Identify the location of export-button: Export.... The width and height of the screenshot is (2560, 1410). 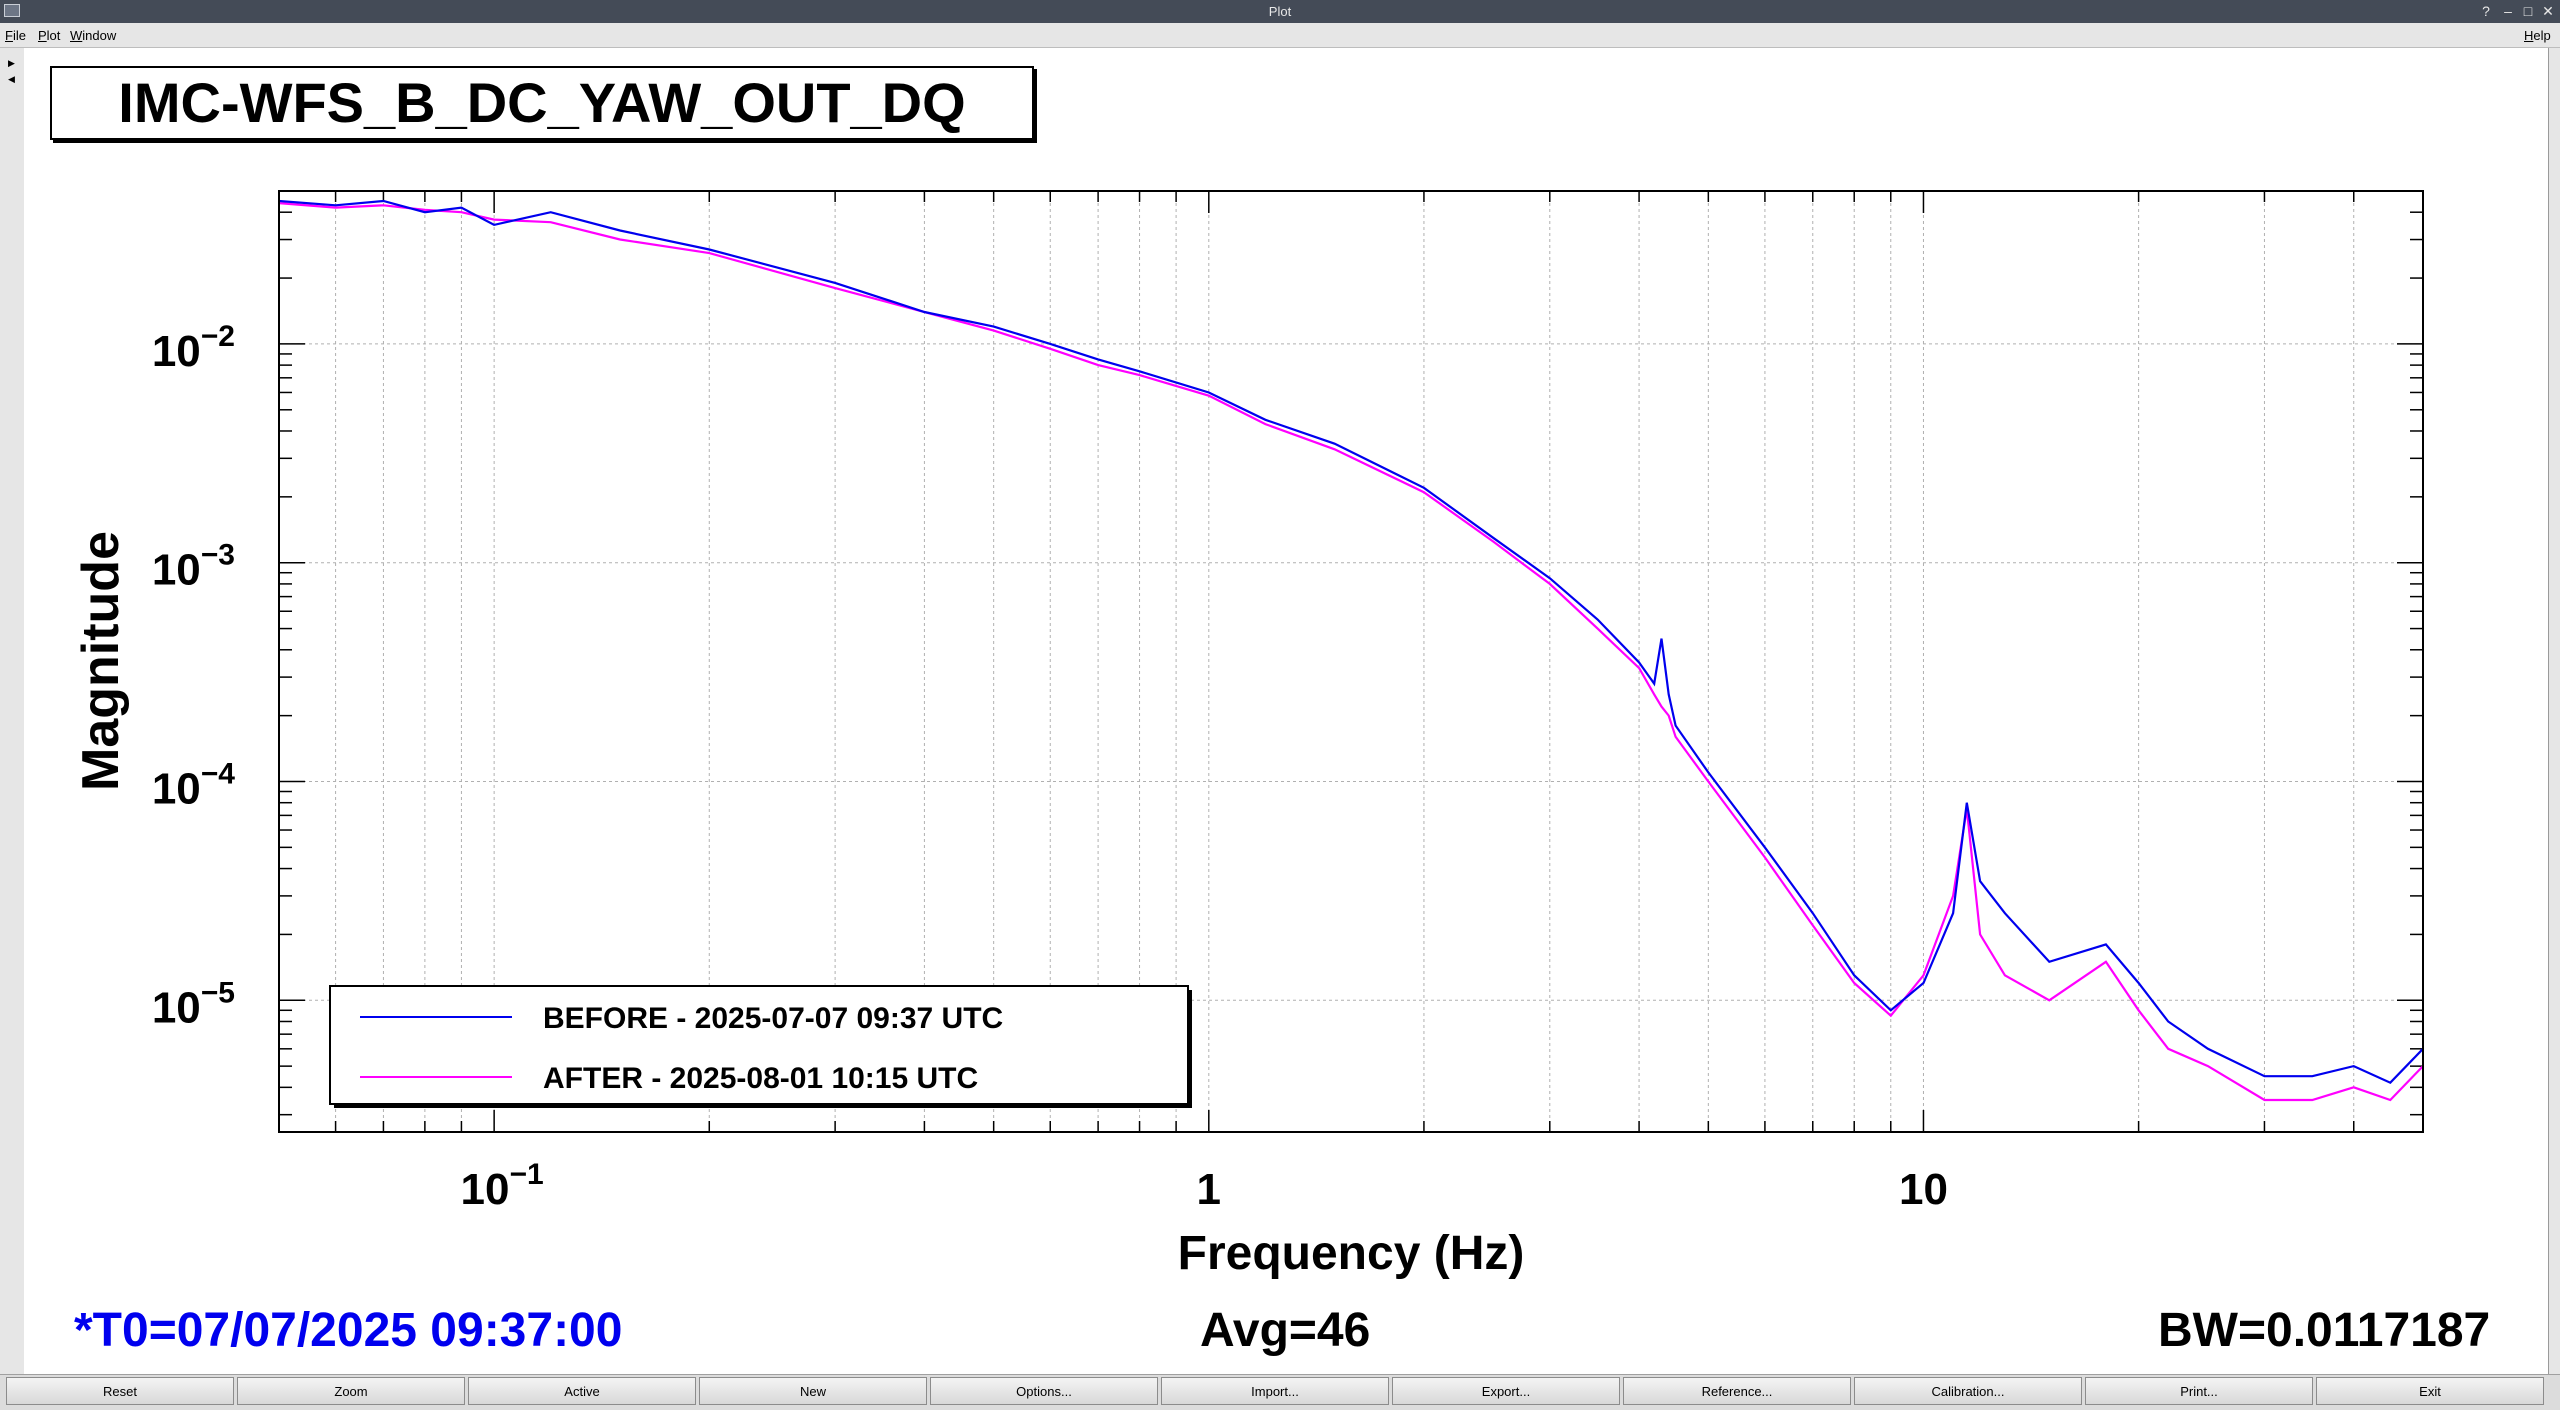
(1506, 1391).